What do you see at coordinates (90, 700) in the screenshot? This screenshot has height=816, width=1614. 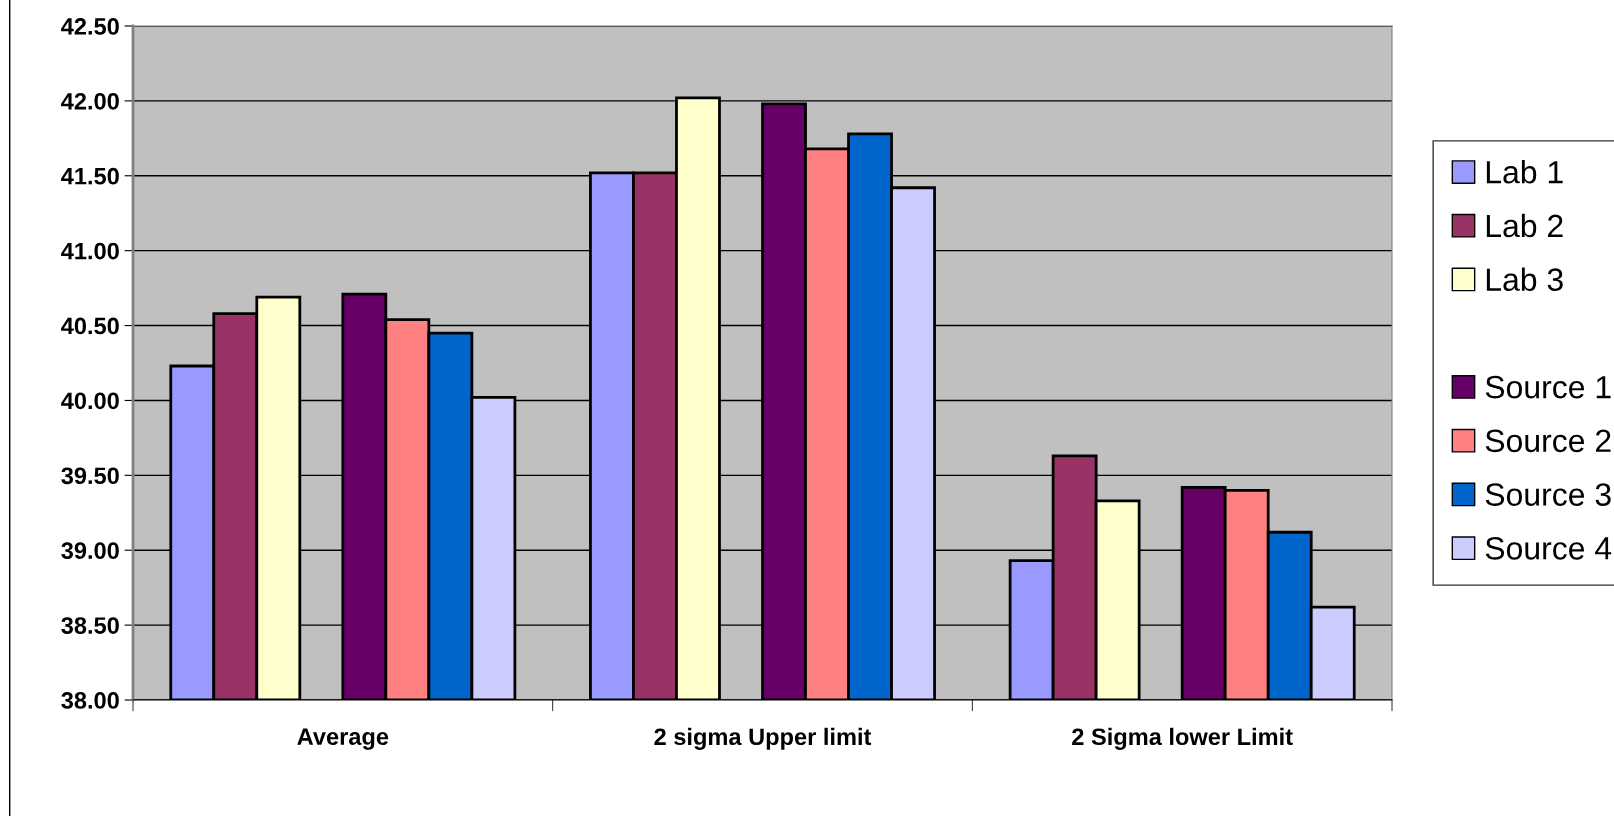 I see `y-tick-label: 38.00` at bounding box center [90, 700].